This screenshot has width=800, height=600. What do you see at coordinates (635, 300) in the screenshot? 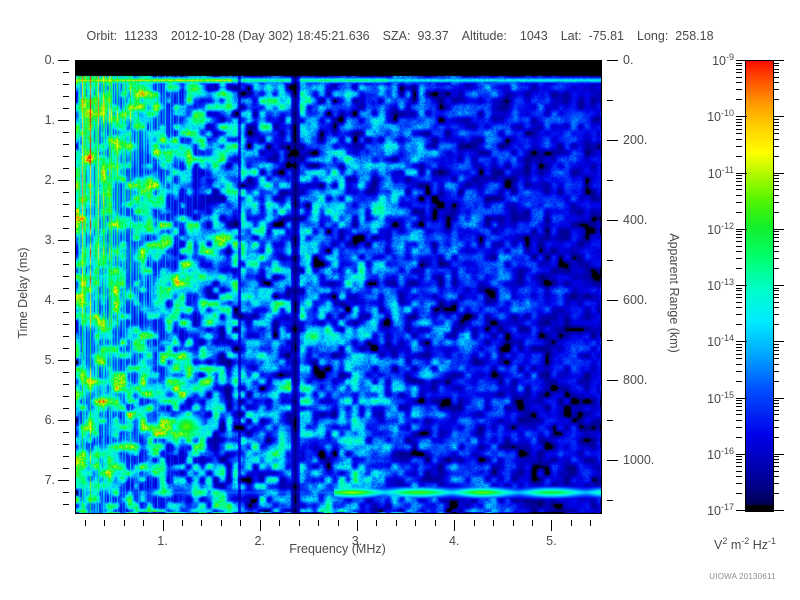
I see `apparent-range-tick-label: 600.` at bounding box center [635, 300].